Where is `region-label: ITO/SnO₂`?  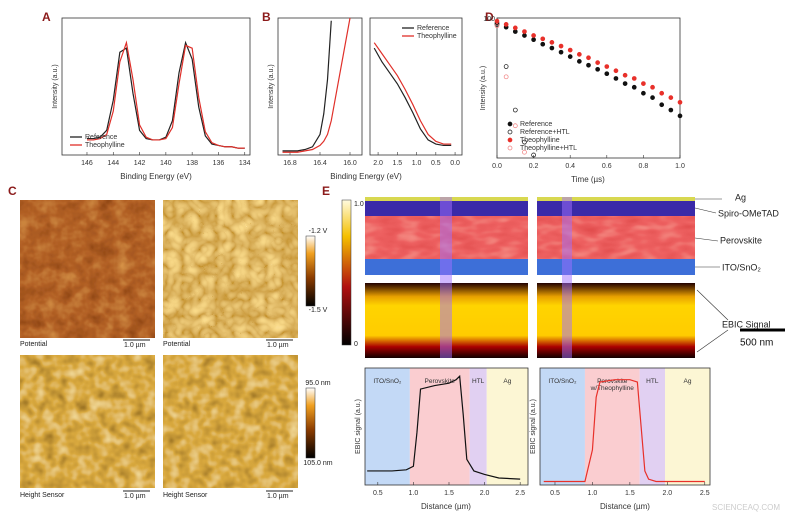
region-label: ITO/SnO₂ is located at coordinates (562, 381).